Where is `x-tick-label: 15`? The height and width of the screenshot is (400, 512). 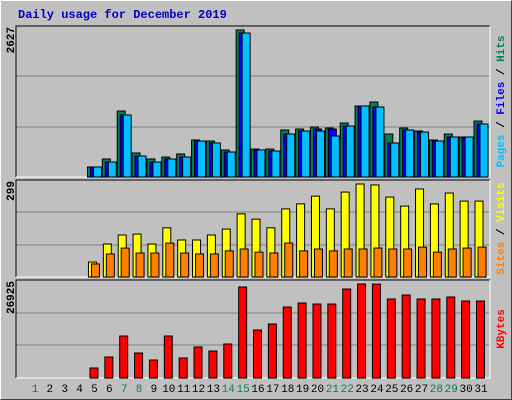 x-tick-label: 15 is located at coordinates (243, 390).